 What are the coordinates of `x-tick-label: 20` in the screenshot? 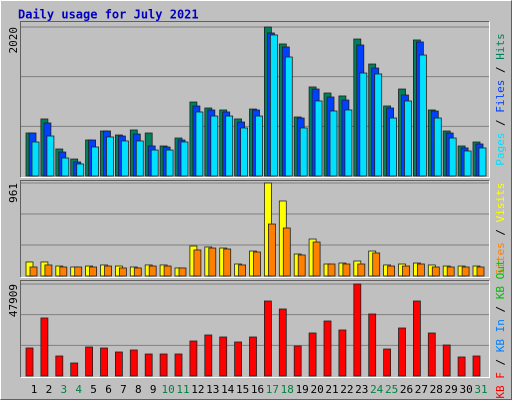 It's located at (316, 389).